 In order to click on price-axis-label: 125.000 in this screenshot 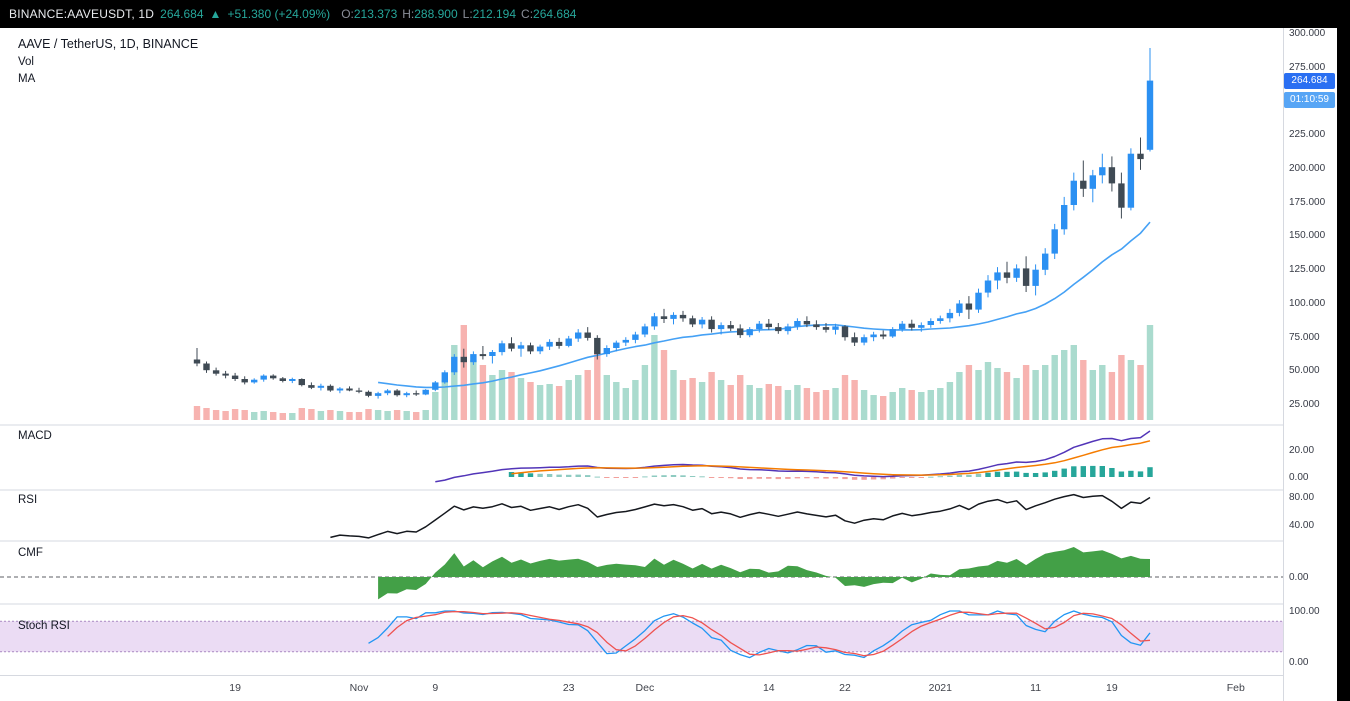, I will do `click(1307, 270)`.